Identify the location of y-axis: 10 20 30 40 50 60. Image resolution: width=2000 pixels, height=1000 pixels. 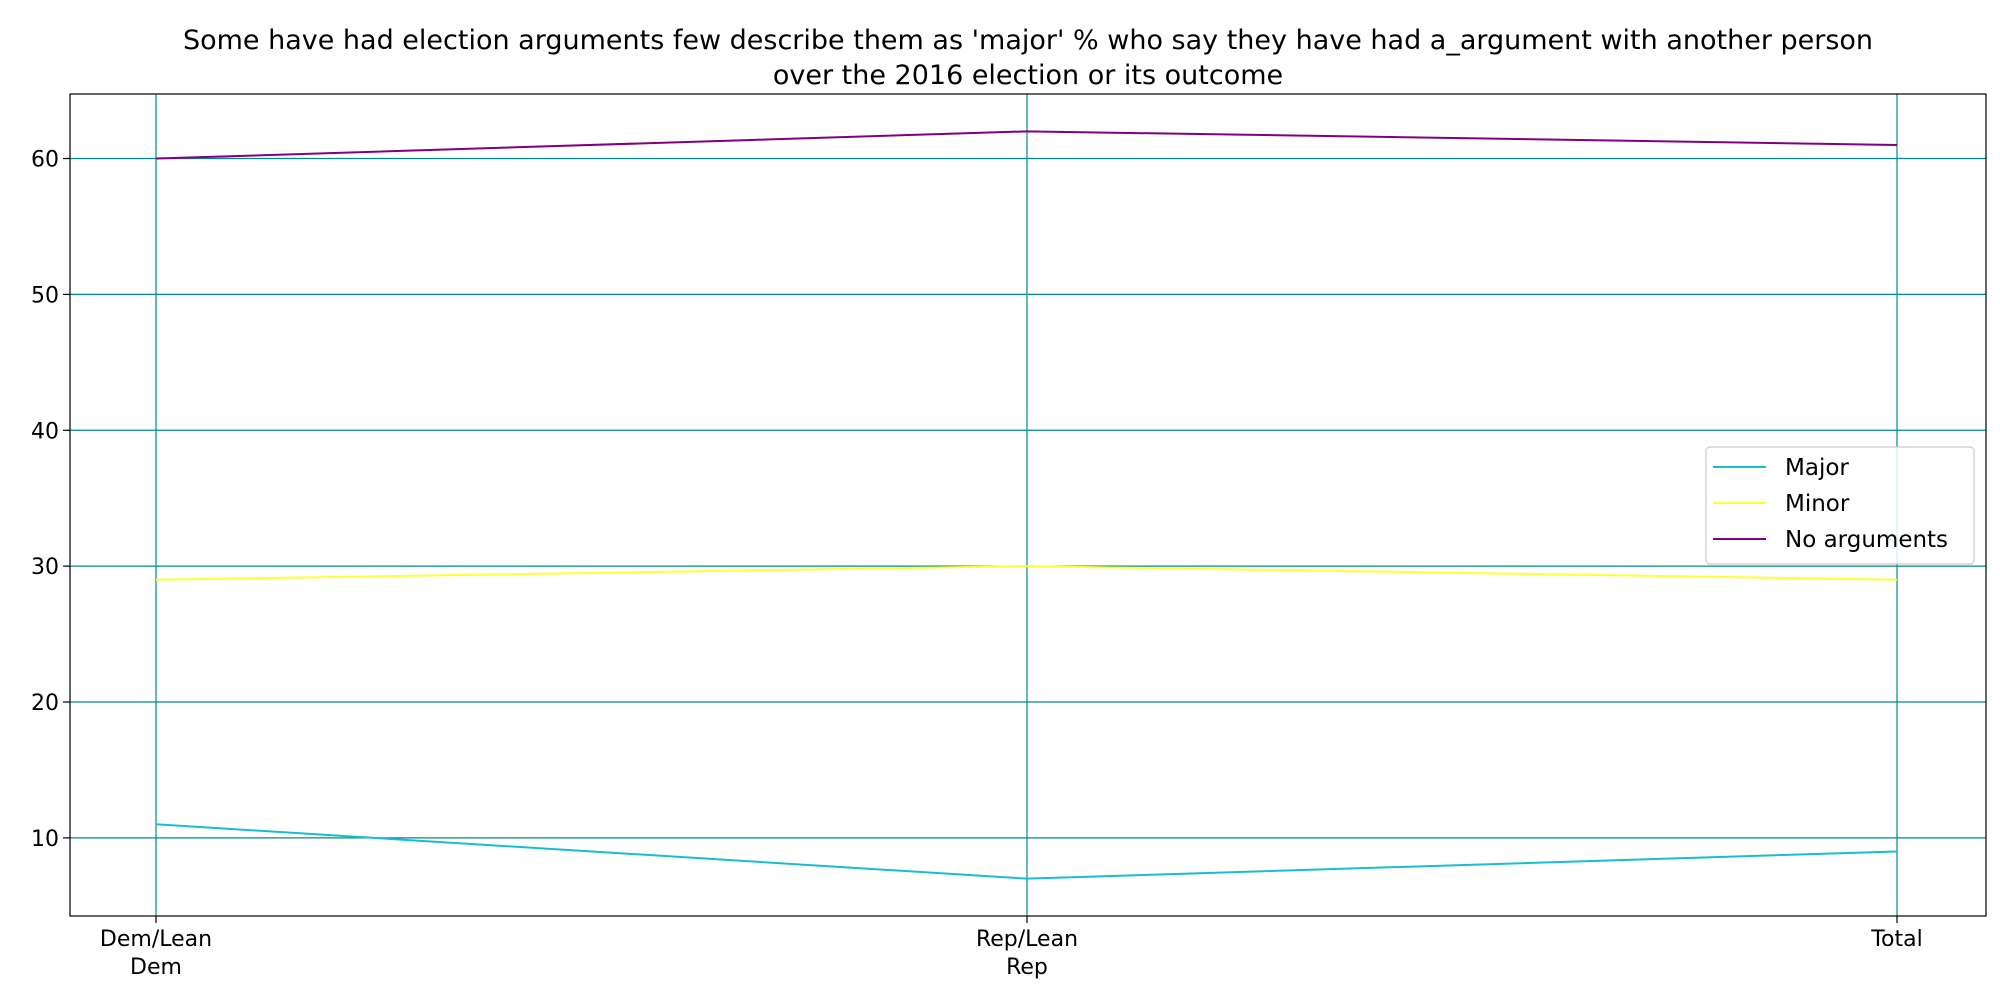
(50, 500).